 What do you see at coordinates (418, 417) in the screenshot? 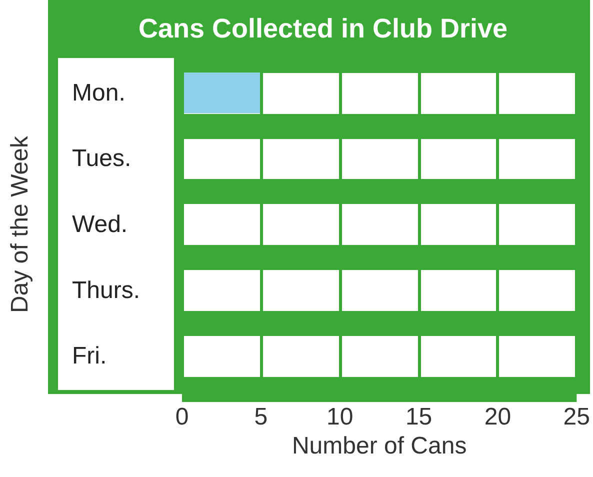
I see `x-tick-label: 15` at bounding box center [418, 417].